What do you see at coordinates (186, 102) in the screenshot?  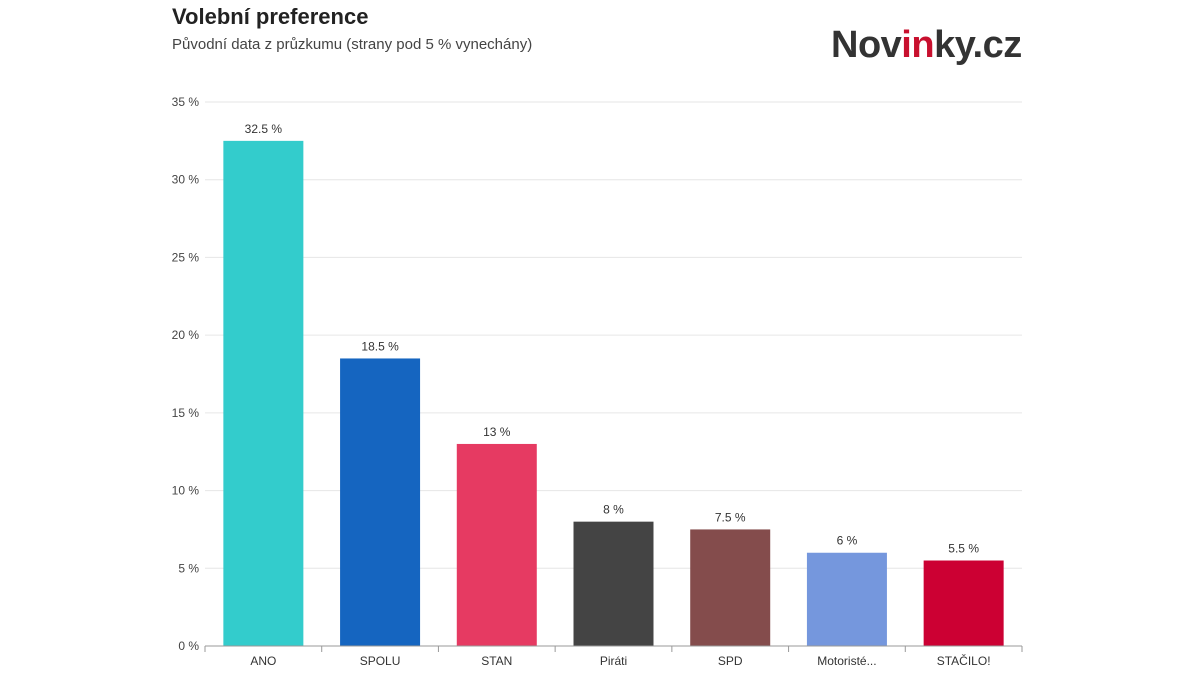 I see `y-tick-label: 35 %` at bounding box center [186, 102].